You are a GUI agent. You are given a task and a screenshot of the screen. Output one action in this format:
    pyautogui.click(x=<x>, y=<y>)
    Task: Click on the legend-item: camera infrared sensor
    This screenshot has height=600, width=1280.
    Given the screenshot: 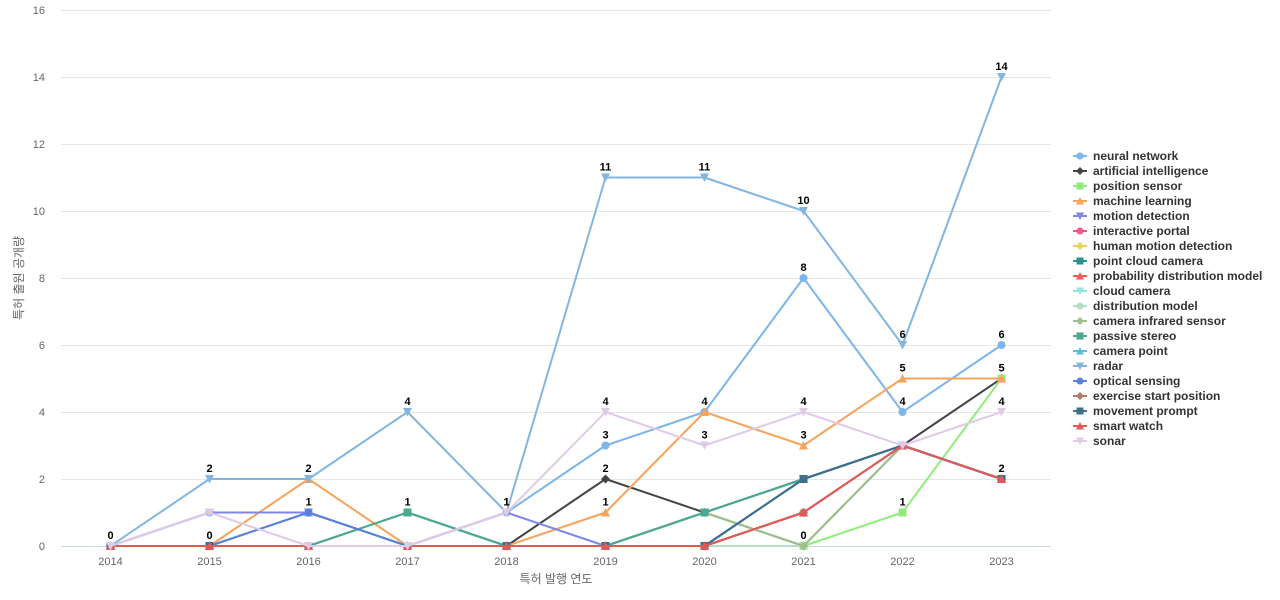 What is the action you would take?
    pyautogui.click(x=1149, y=321)
    